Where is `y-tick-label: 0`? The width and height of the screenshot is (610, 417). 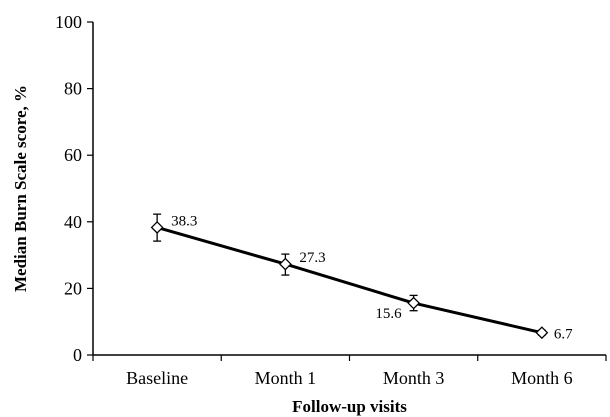
y-tick-label: 0 is located at coordinates (77, 355).